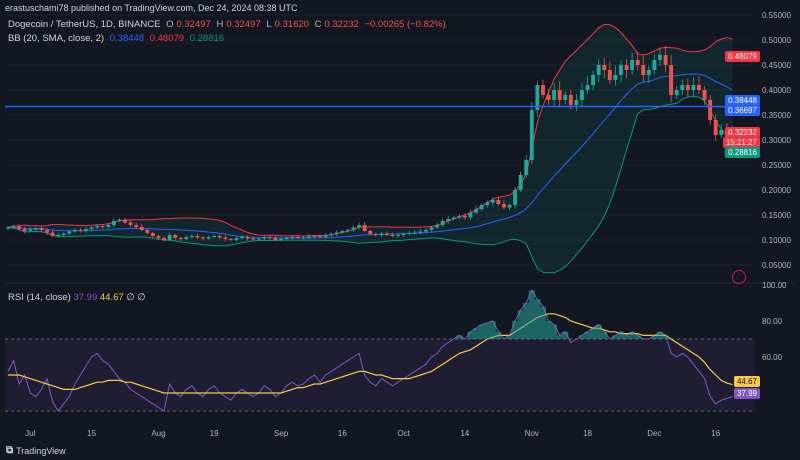  Describe the element at coordinates (739, 277) in the screenshot. I see `alert-icon` at that location.